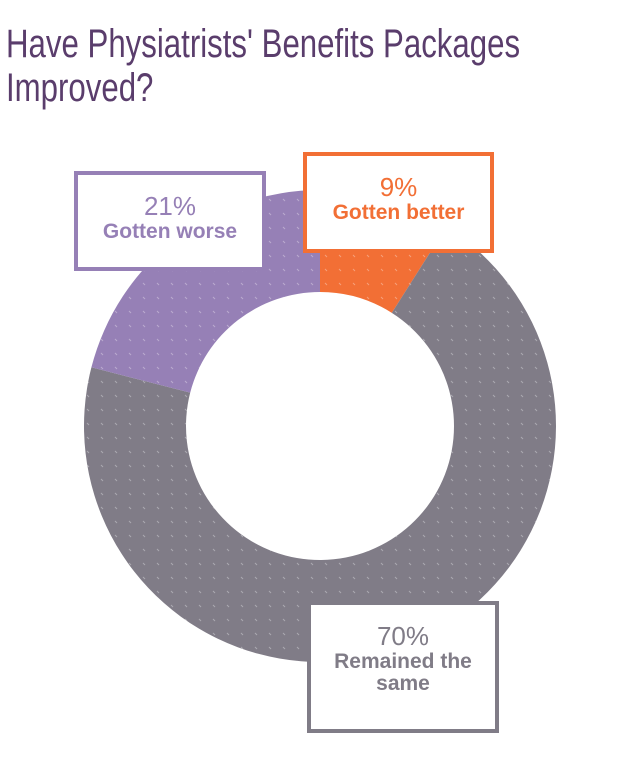 The image size is (640, 761). I want to click on slice-category-label: Gotten better, so click(398, 212).